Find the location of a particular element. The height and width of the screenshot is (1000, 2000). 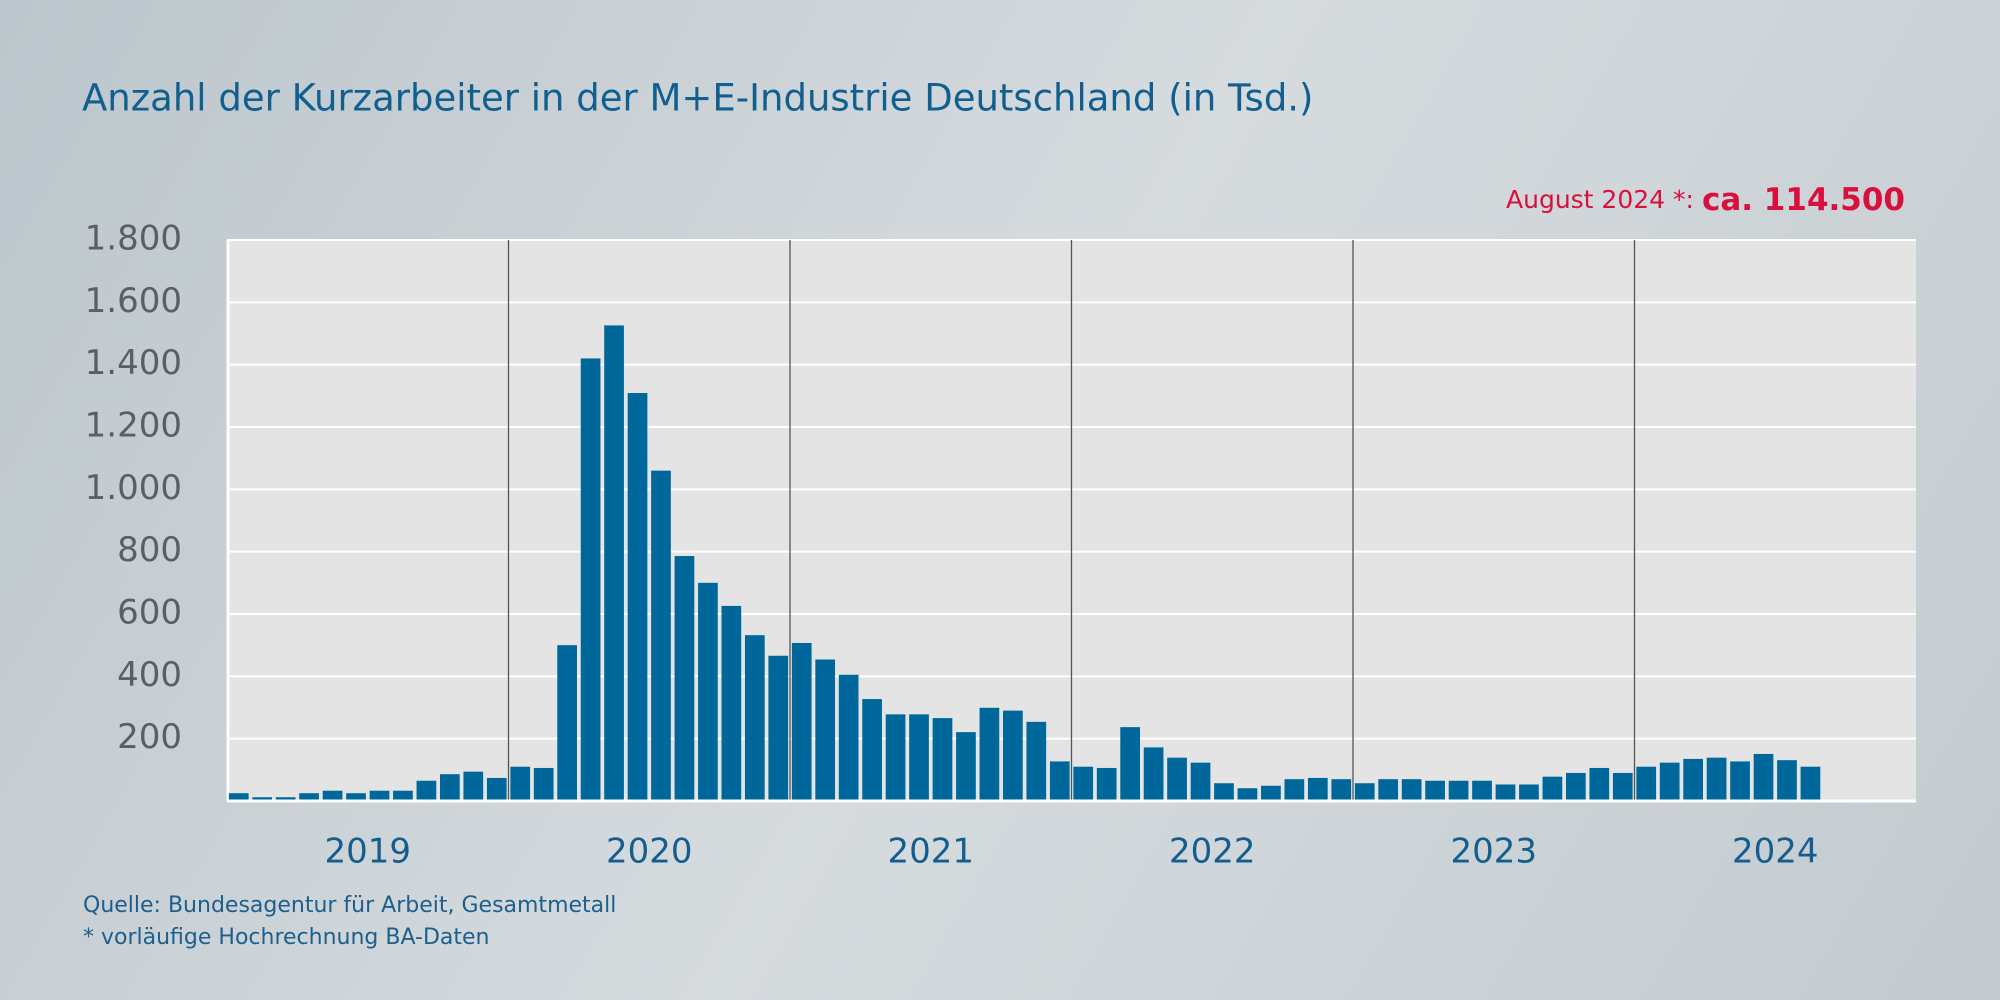

annotation-label: August 2024 *: is located at coordinates (1600, 199).